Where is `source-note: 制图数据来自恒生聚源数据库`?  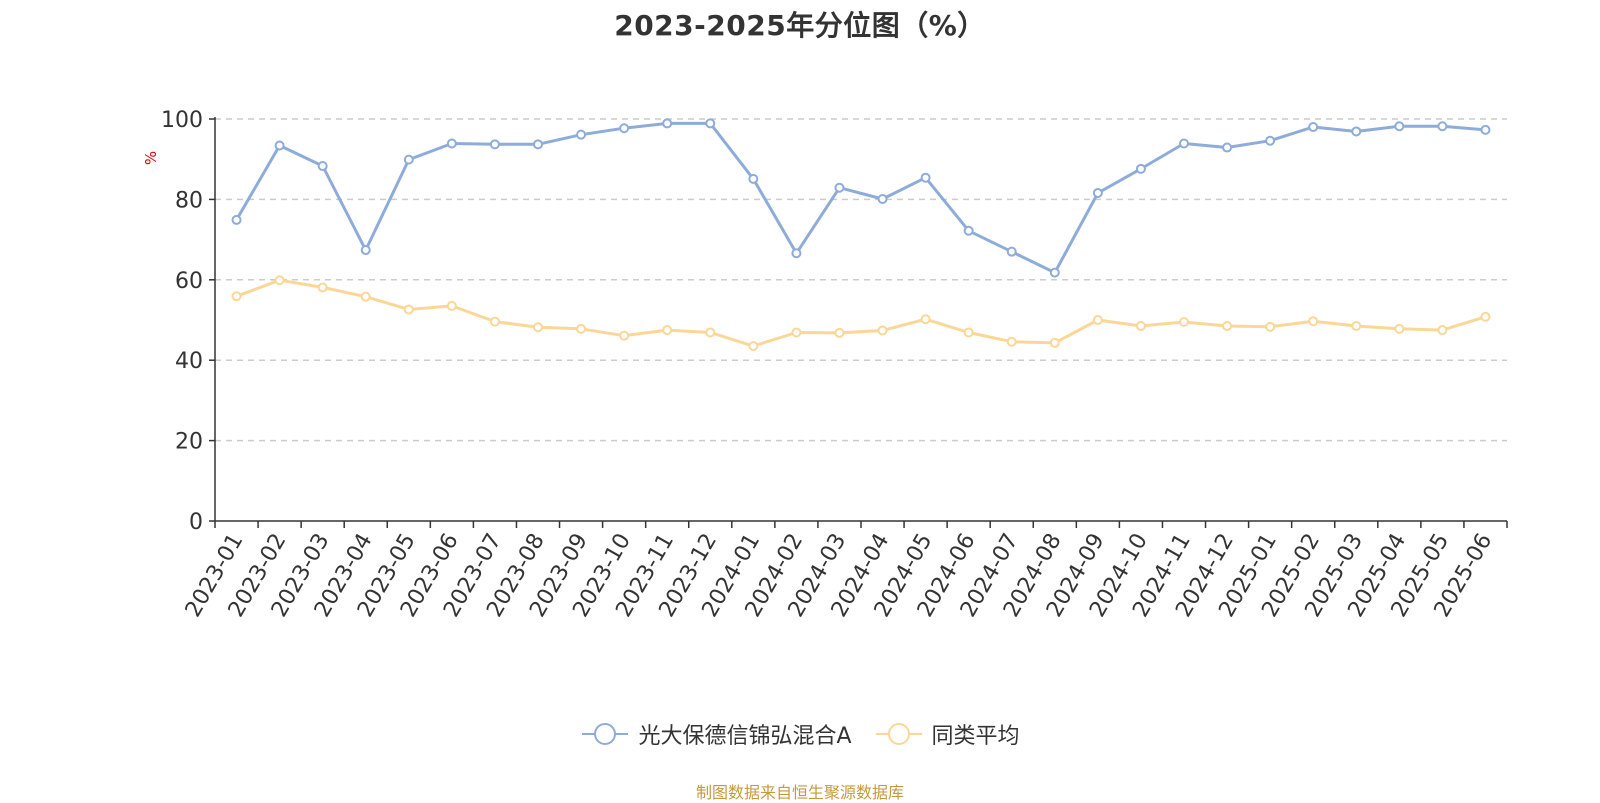
source-note: 制图数据来自恒生聚源数据库 is located at coordinates (799, 792).